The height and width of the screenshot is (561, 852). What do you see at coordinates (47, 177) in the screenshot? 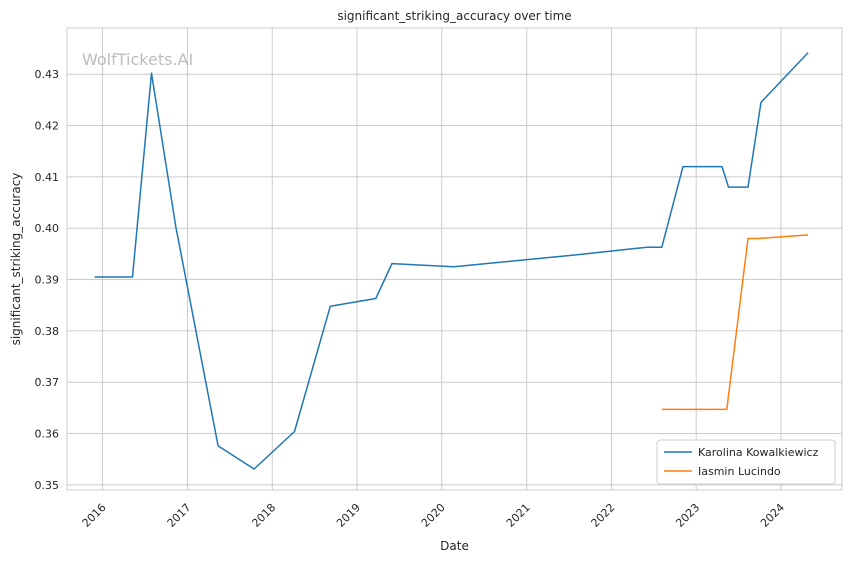
I see `y-tick-label: 0.41` at bounding box center [47, 177].